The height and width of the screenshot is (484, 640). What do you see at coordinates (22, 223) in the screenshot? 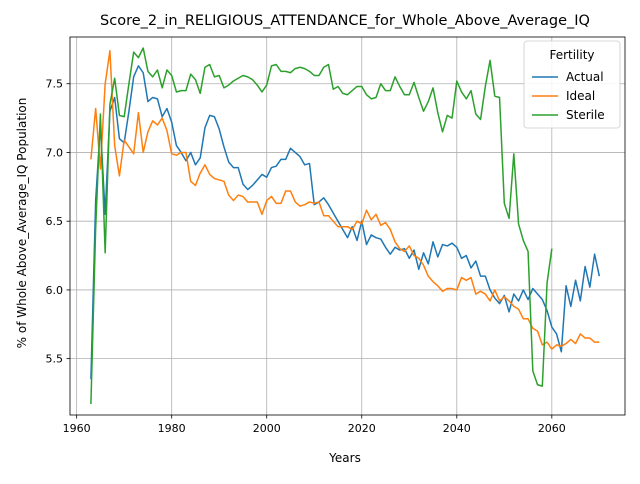
I see `y-axis-label: % of Whole Above_Average_IQ Population` at bounding box center [22, 223].